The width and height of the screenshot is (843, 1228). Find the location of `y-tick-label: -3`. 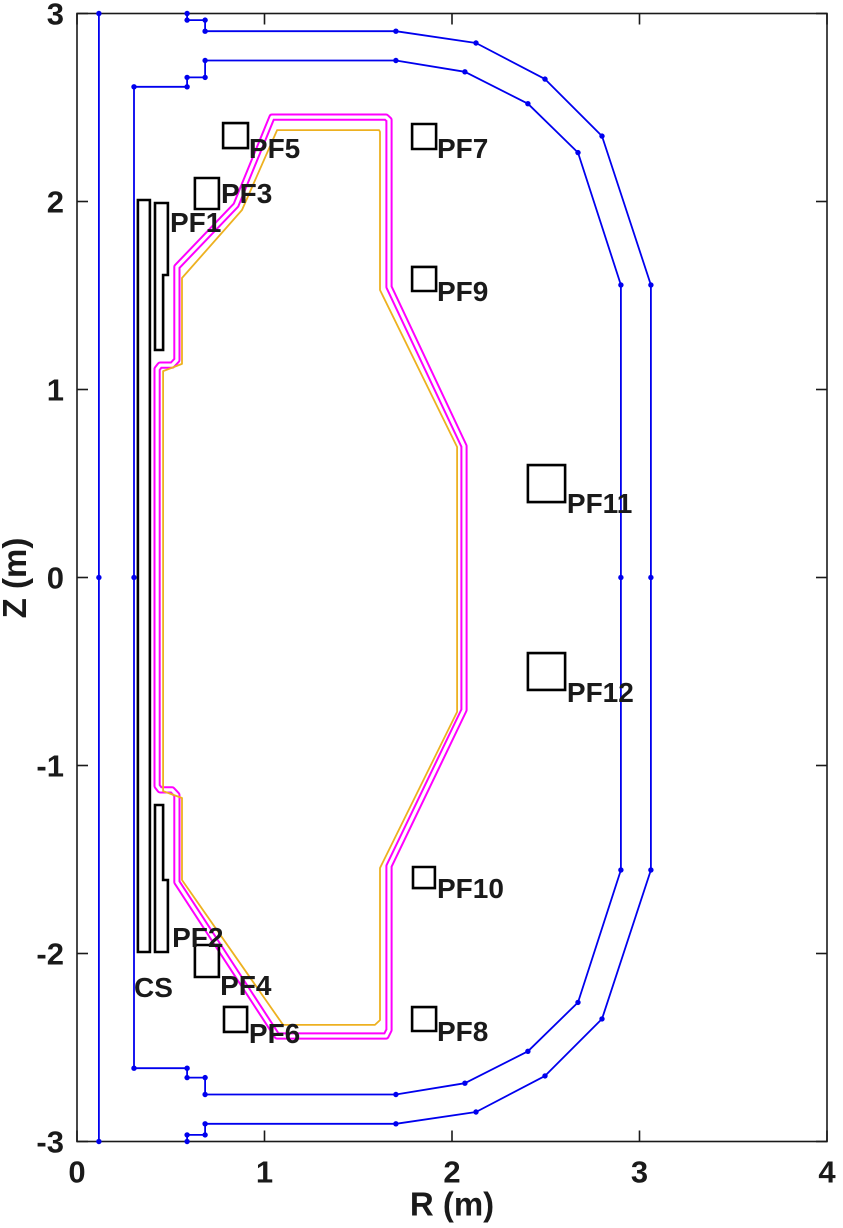

y-tick-label: -3 is located at coordinates (50, 1142).